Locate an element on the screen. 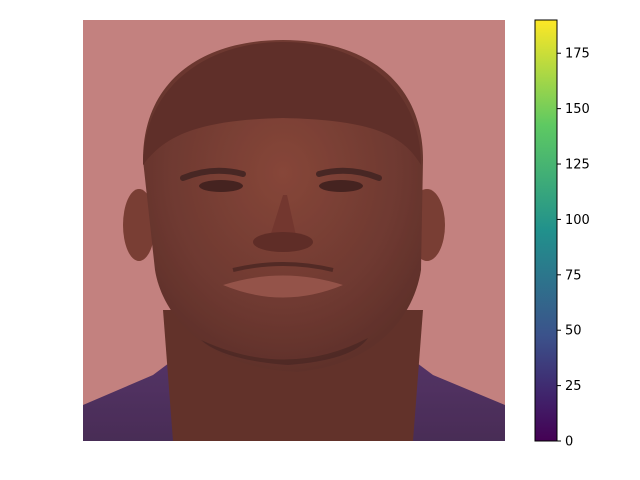  colorbar-tick-label: 25 is located at coordinates (573, 386).